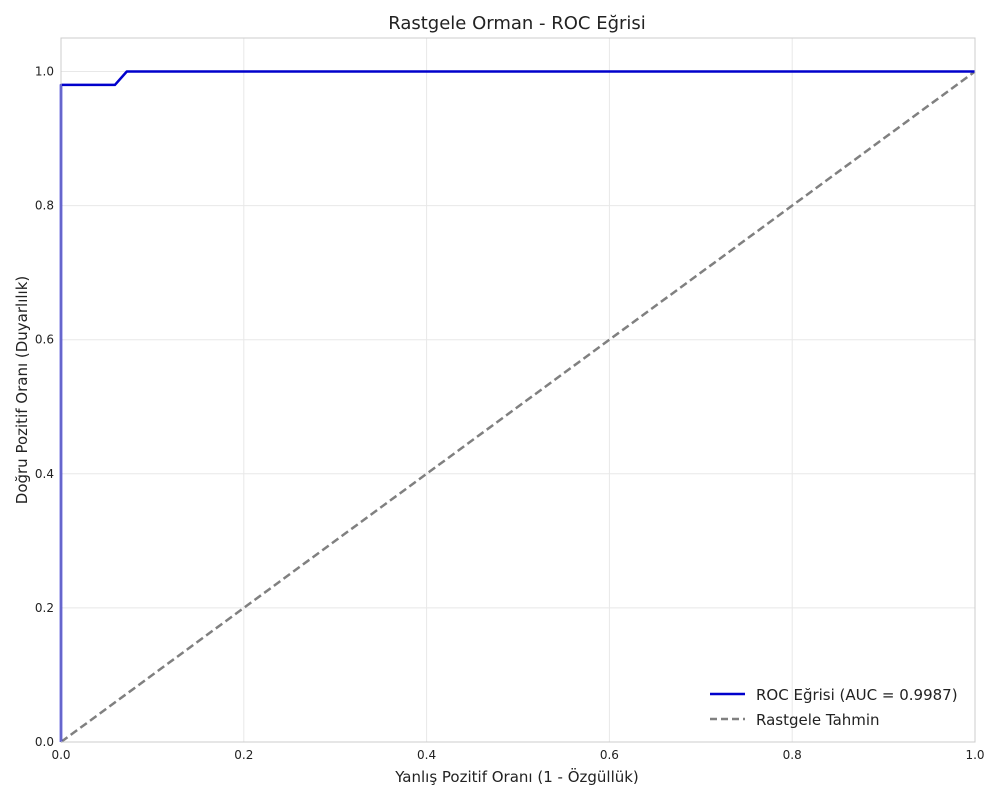 The width and height of the screenshot is (1000, 800). Describe the element at coordinates (818, 720) in the screenshot. I see `legend-label-random: Rastgele Tahmin` at that location.